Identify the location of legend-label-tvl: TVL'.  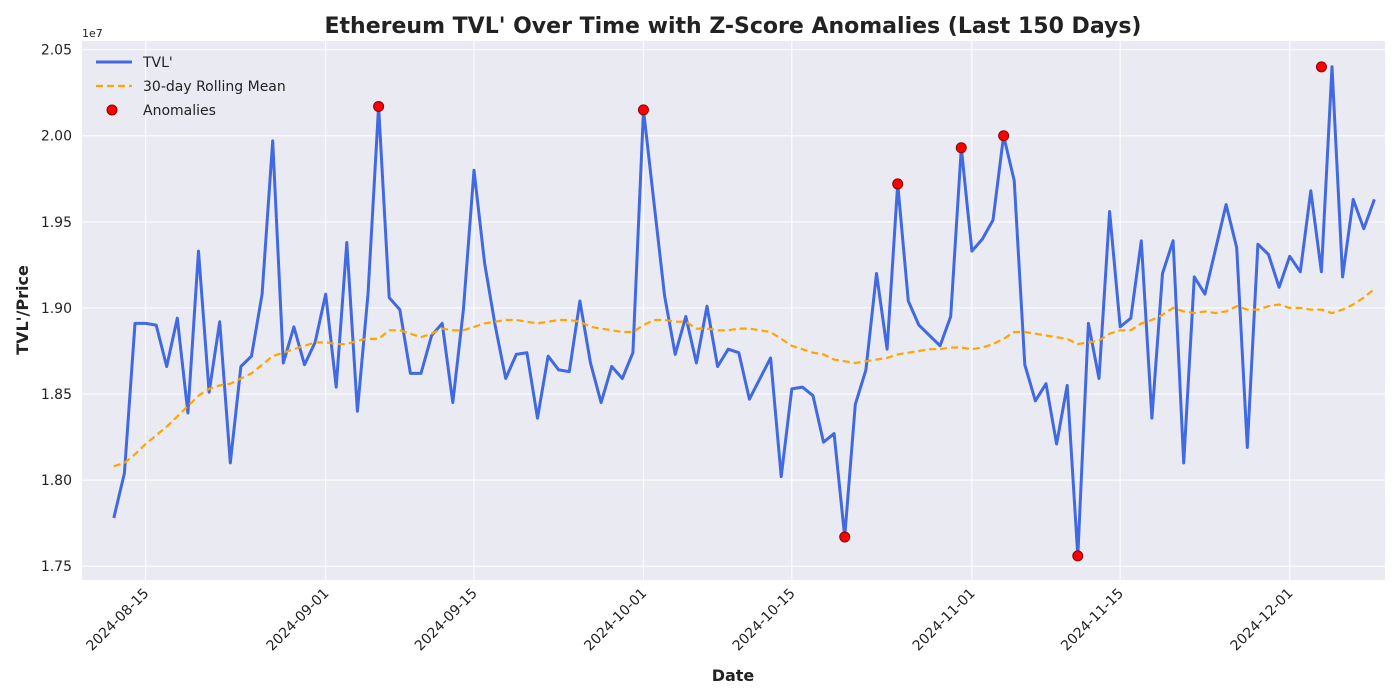
(157, 63).